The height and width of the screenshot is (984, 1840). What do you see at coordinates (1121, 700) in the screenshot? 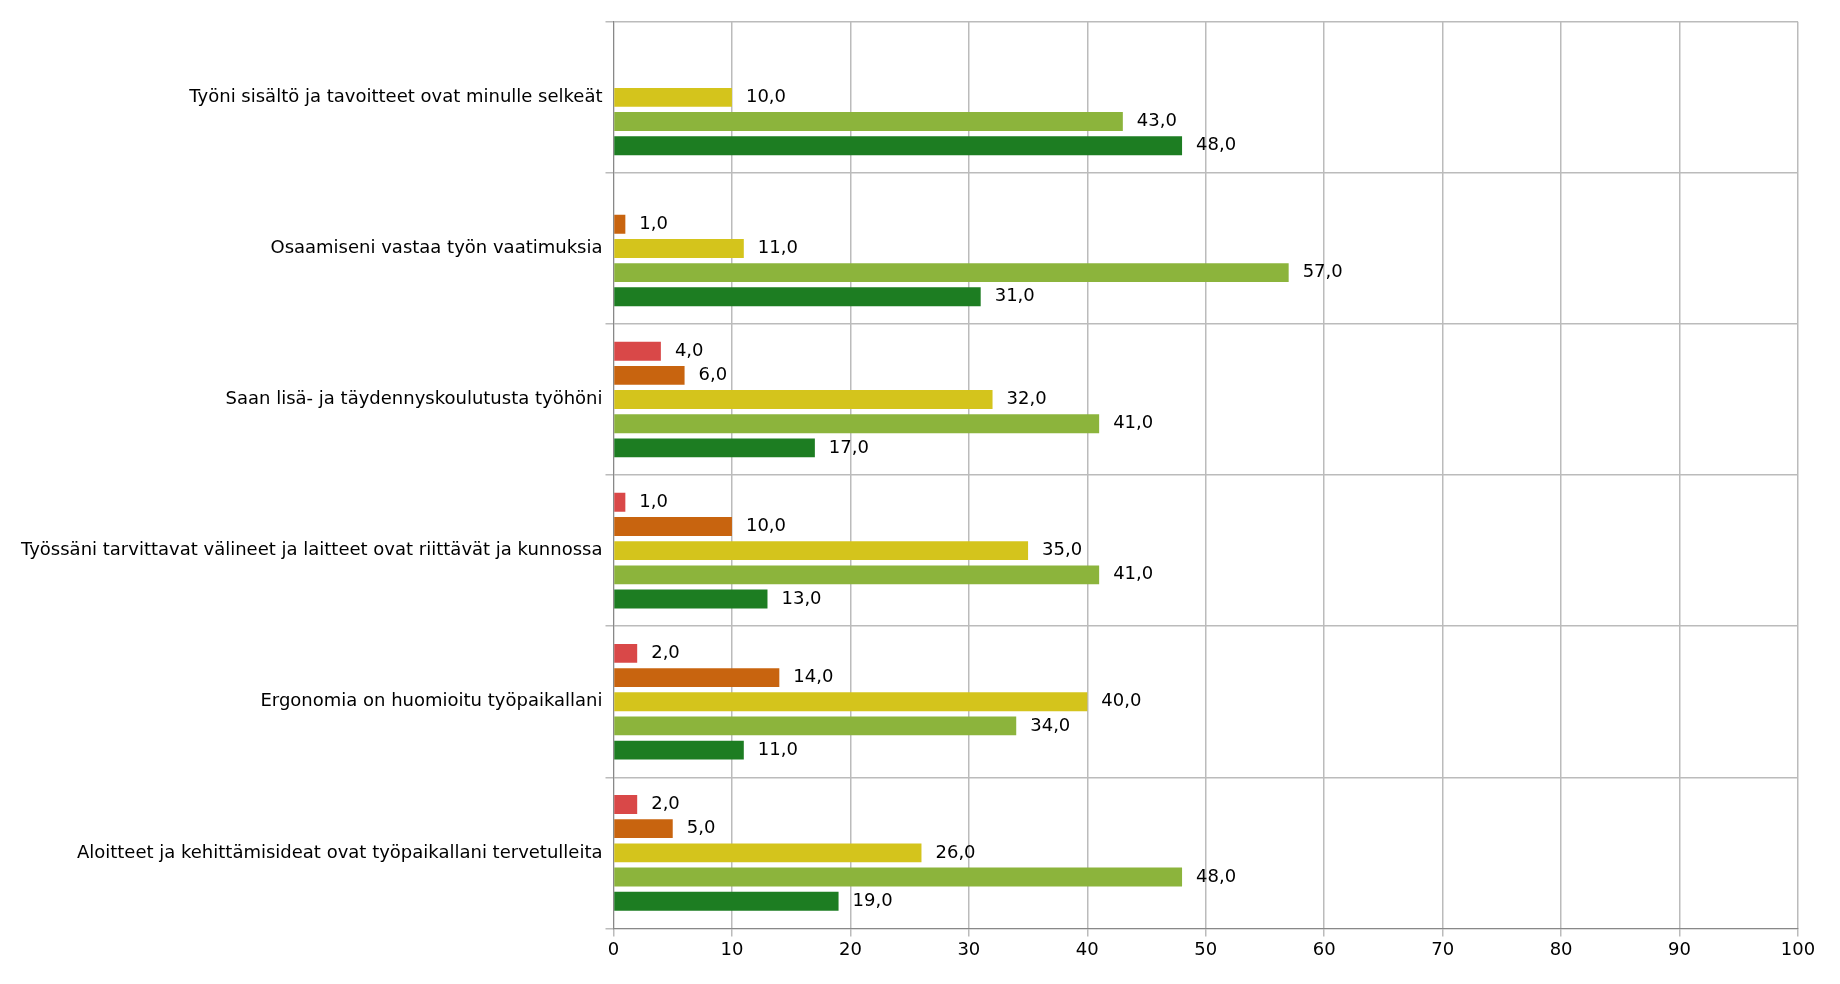
I see `data-label: 40,0` at bounding box center [1121, 700].